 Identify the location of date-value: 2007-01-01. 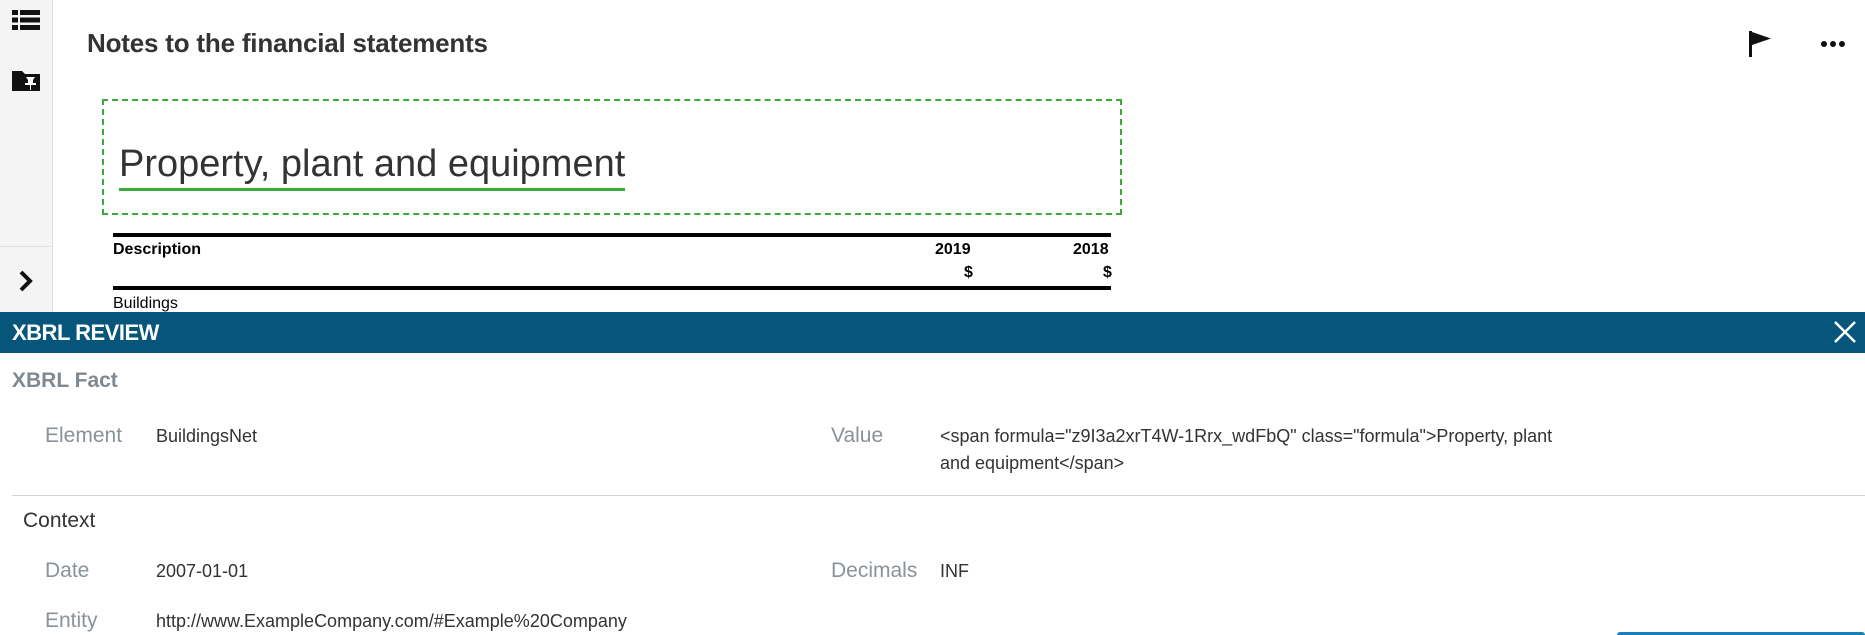
(202, 571).